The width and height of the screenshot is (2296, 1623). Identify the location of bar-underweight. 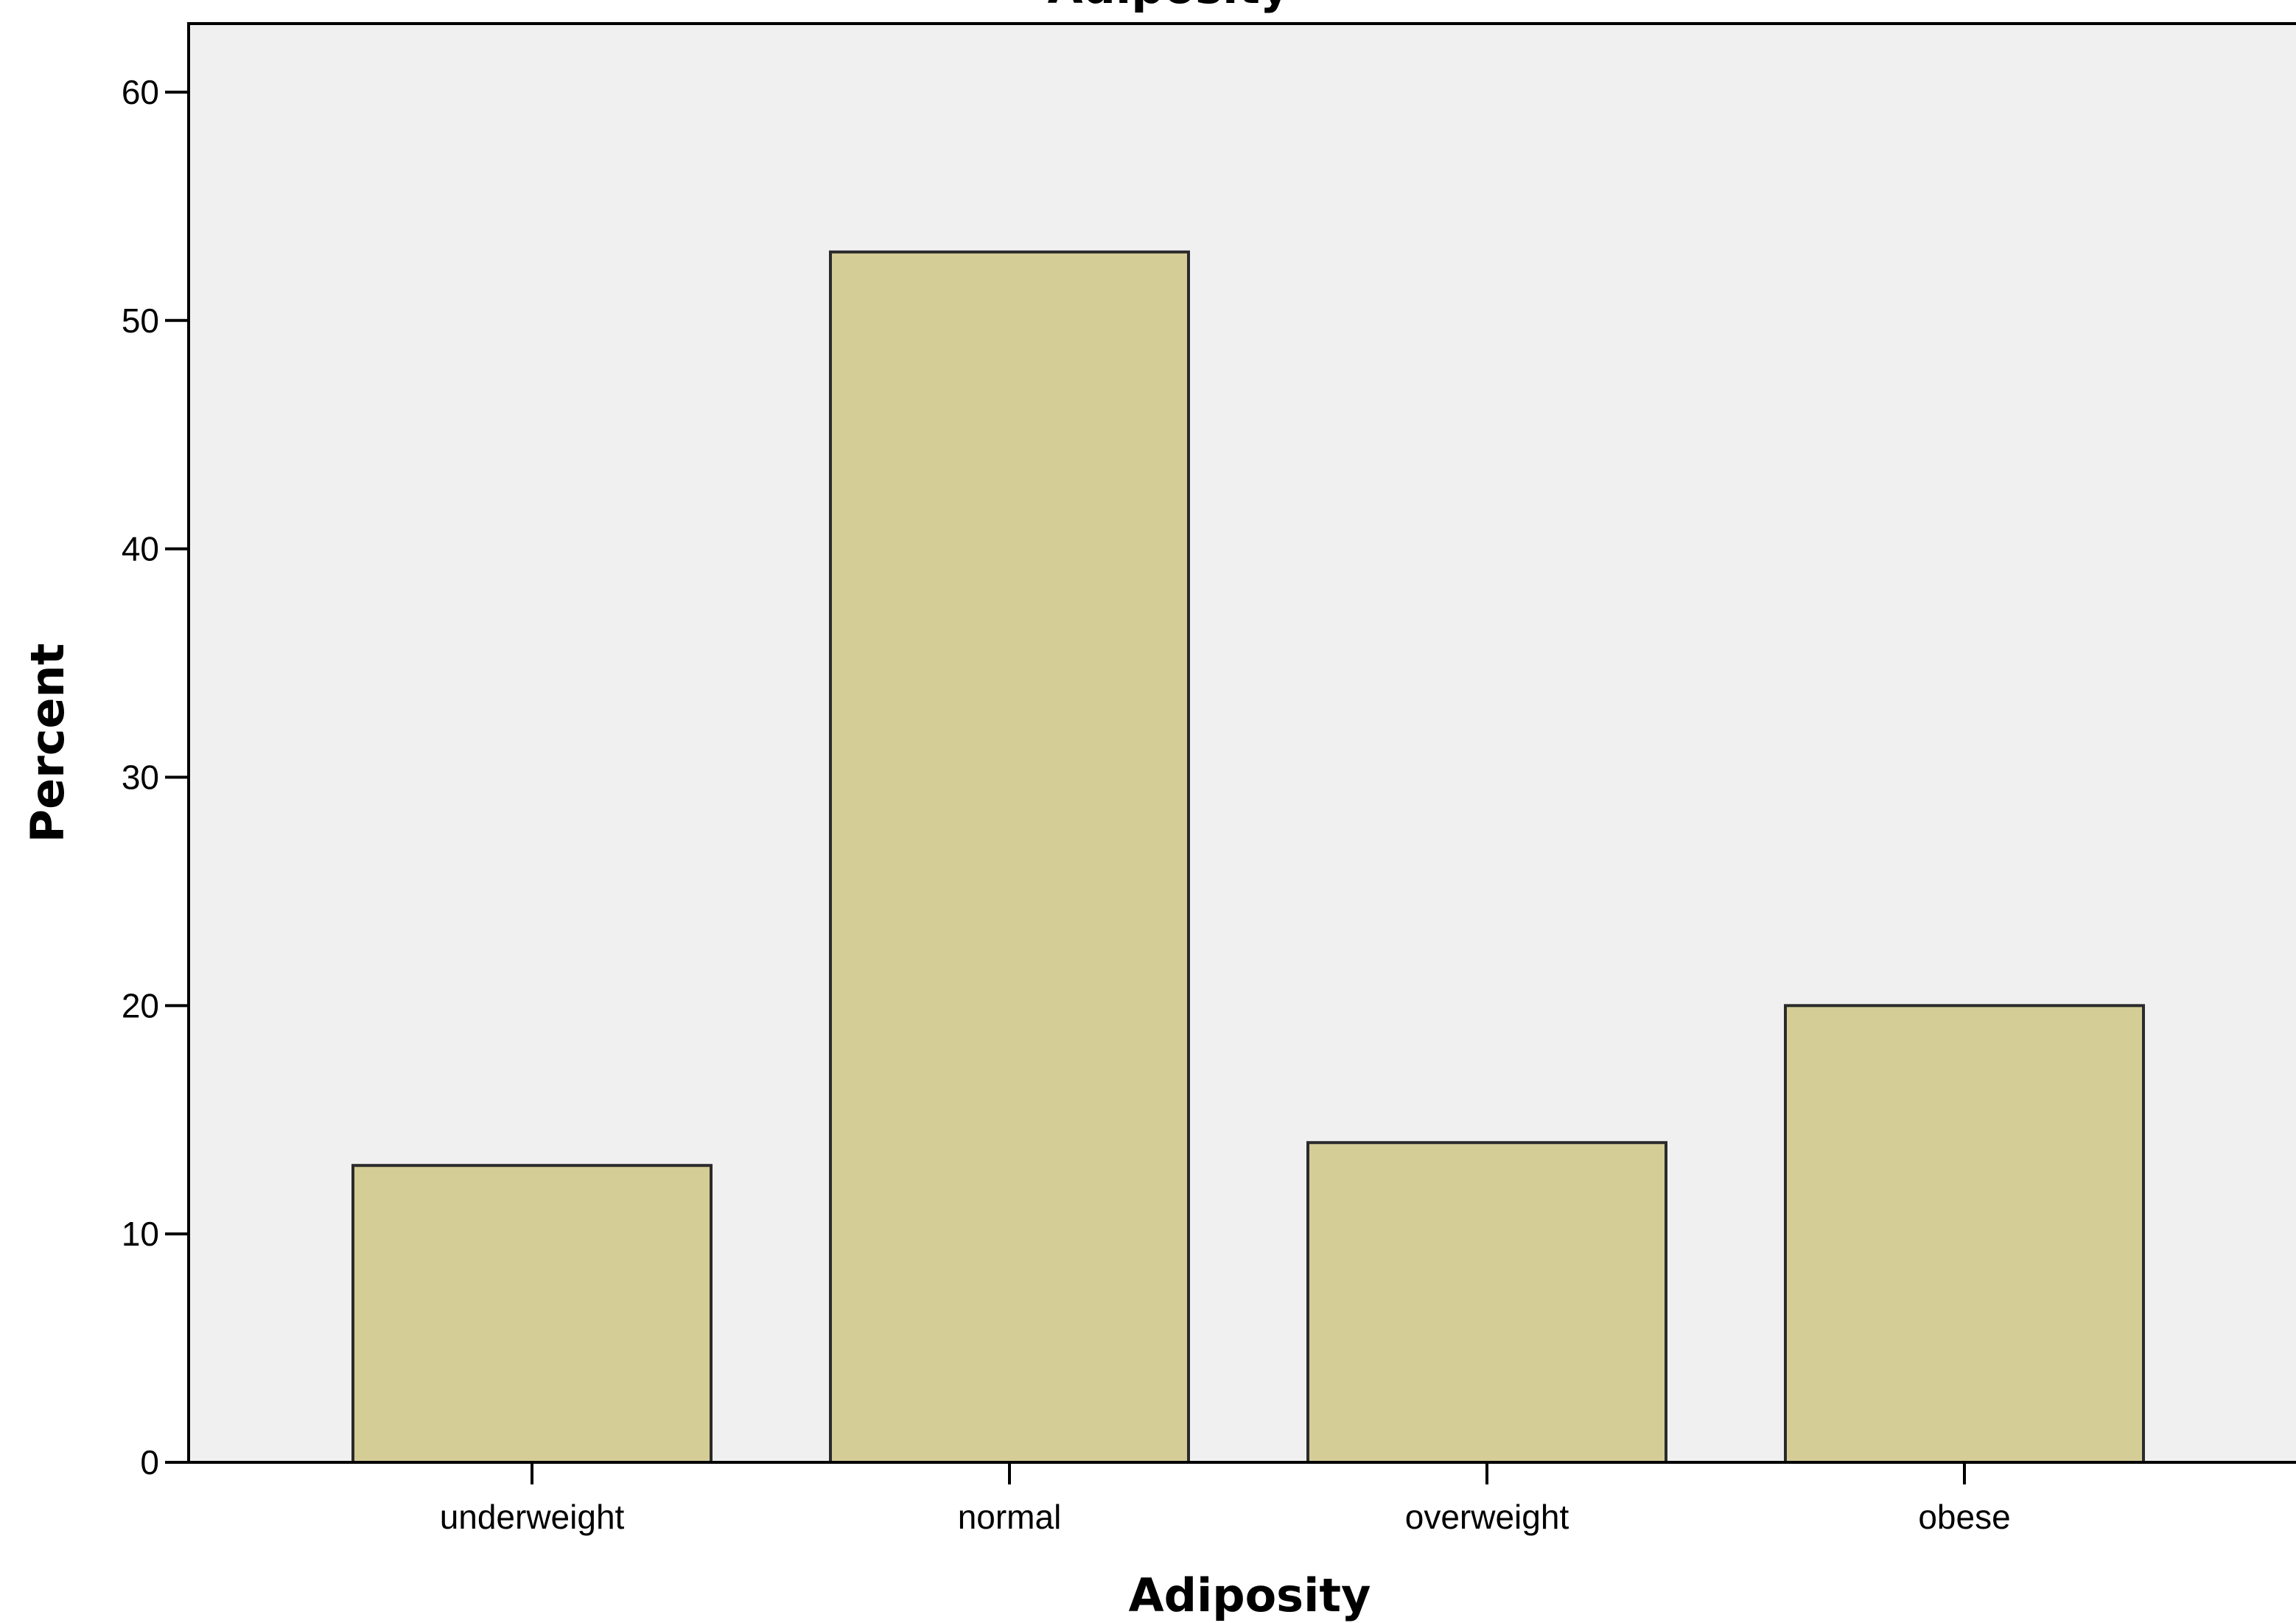
(532, 1314).